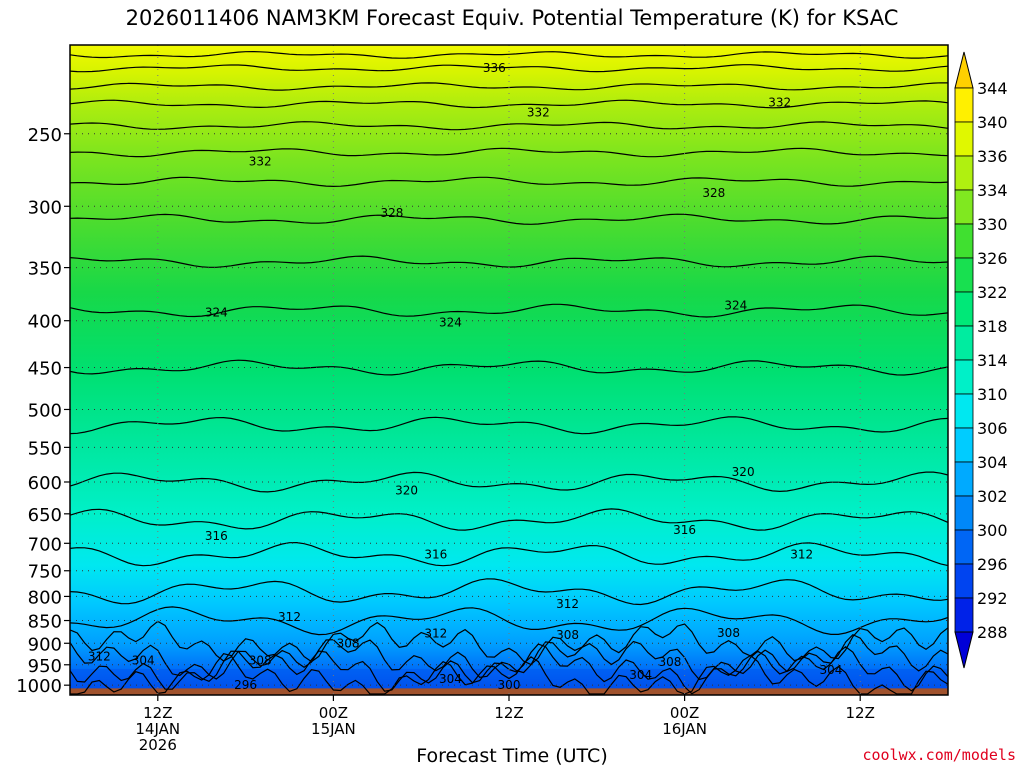  I want to click on y-tick-label: 350, so click(45, 269).